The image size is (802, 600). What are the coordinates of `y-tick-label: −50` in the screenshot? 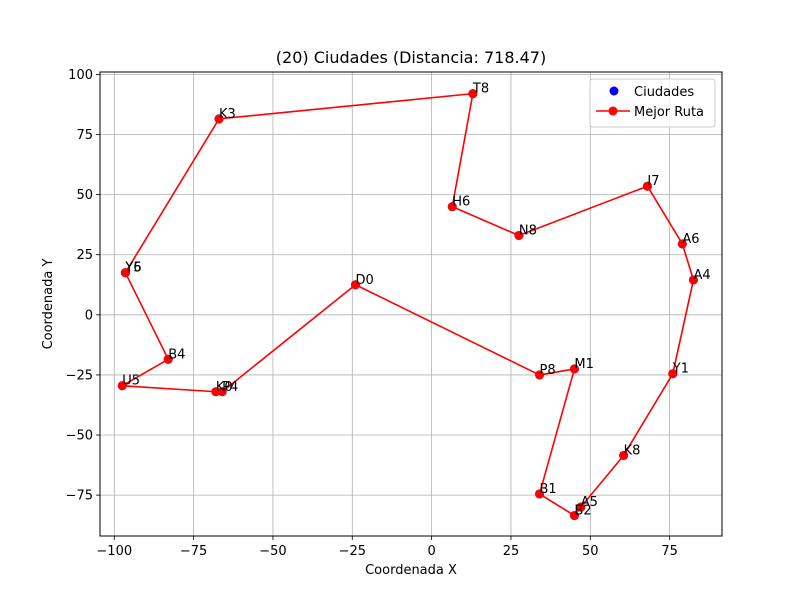 It's located at (79, 436).